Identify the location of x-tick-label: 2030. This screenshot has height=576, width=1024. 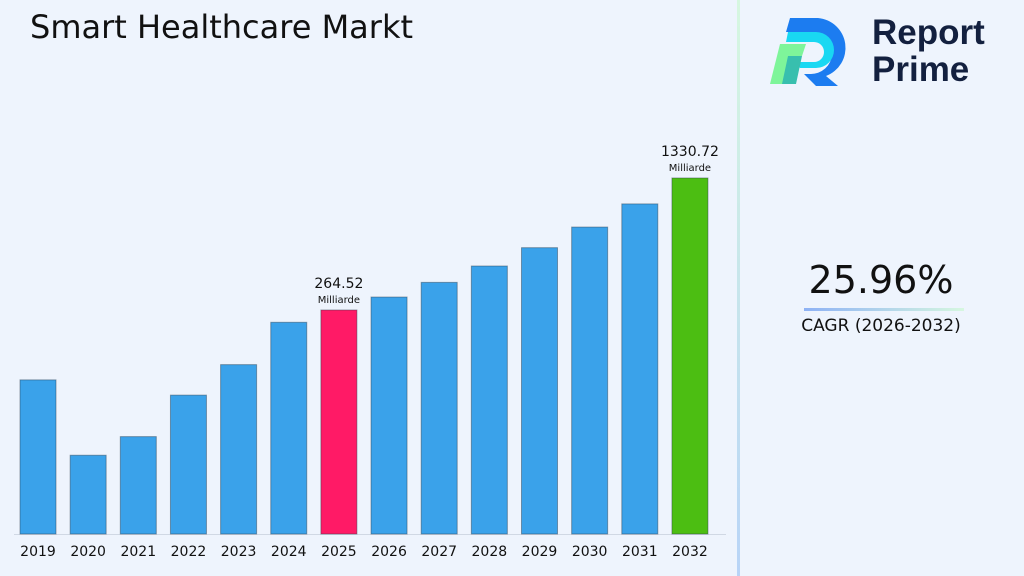
(590, 552).